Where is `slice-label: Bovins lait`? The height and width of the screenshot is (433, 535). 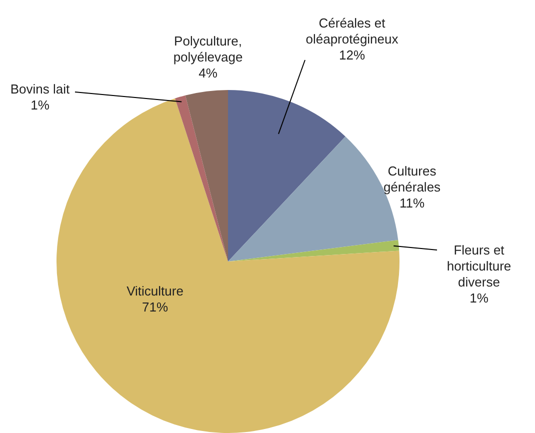
slice-label: Bovins lait is located at coordinates (40, 89).